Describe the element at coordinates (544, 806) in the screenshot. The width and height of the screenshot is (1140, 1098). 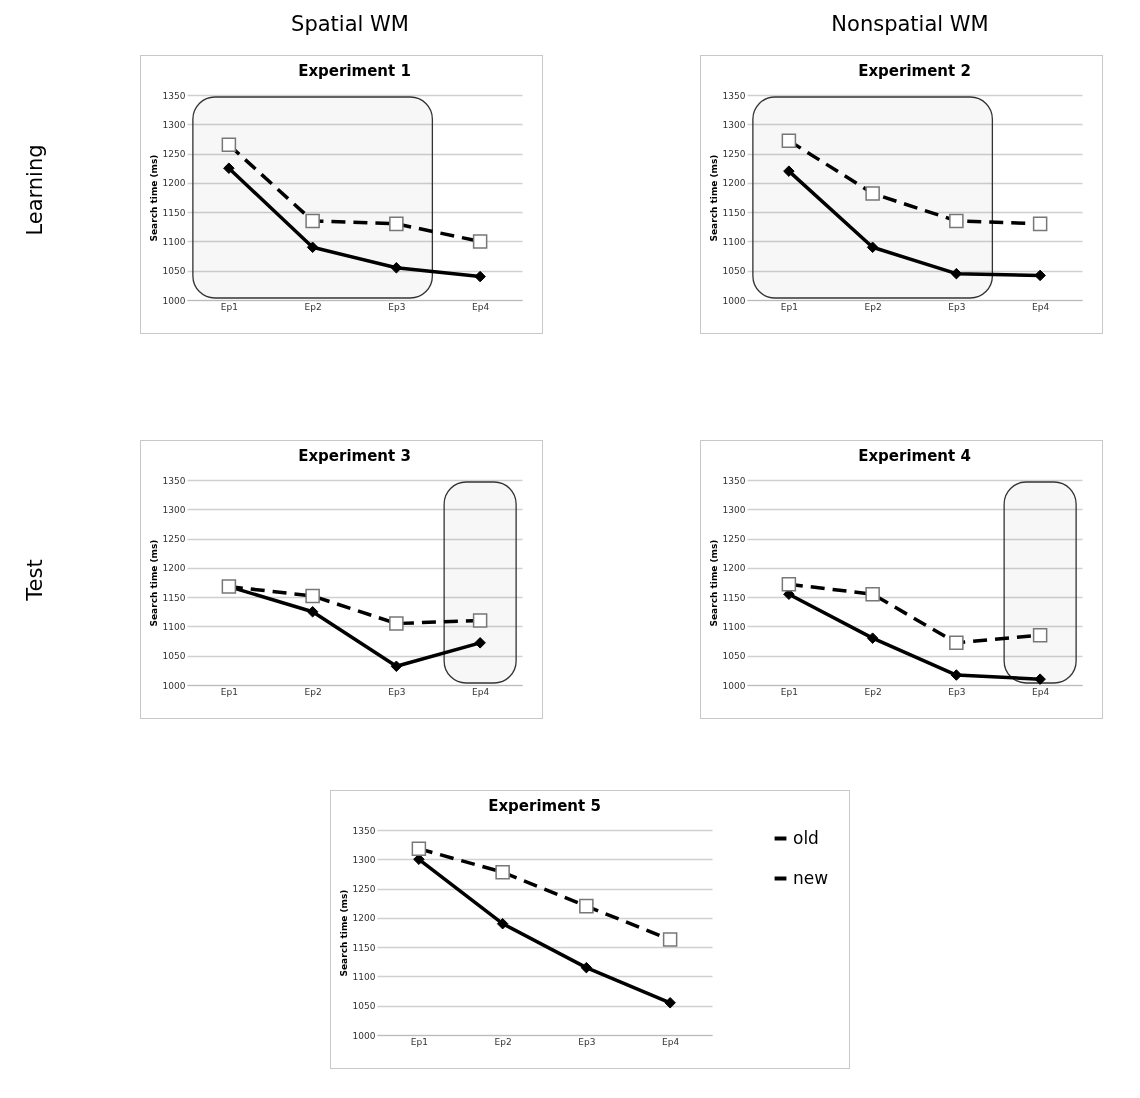
I see `chart-title: Experiment 5` at that location.